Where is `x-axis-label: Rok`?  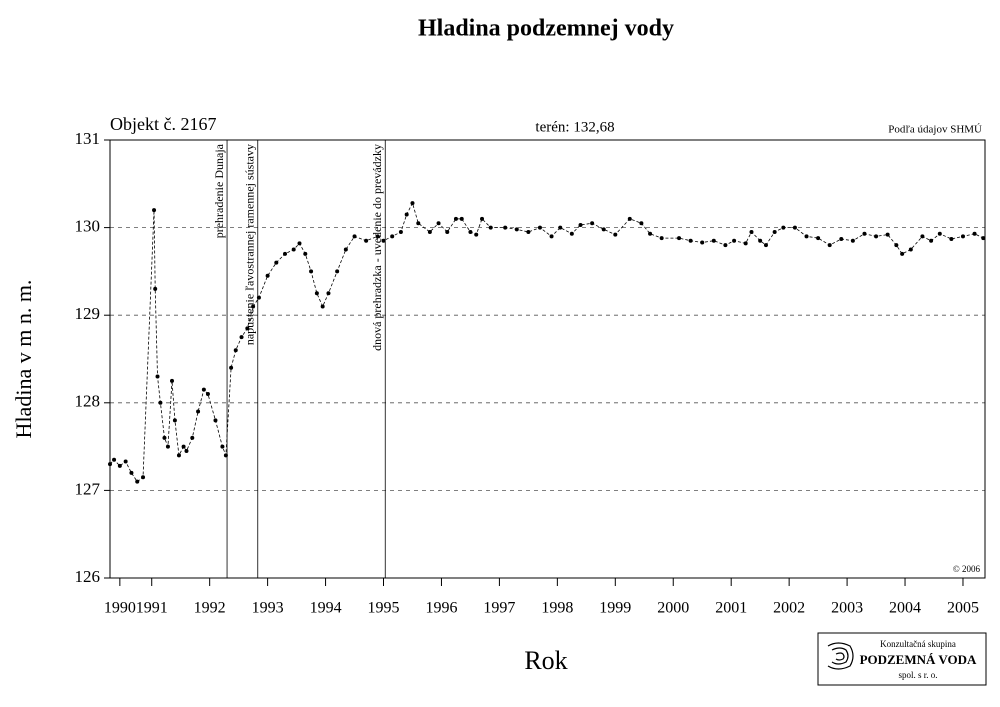
x-axis-label: Rok is located at coordinates (545, 660).